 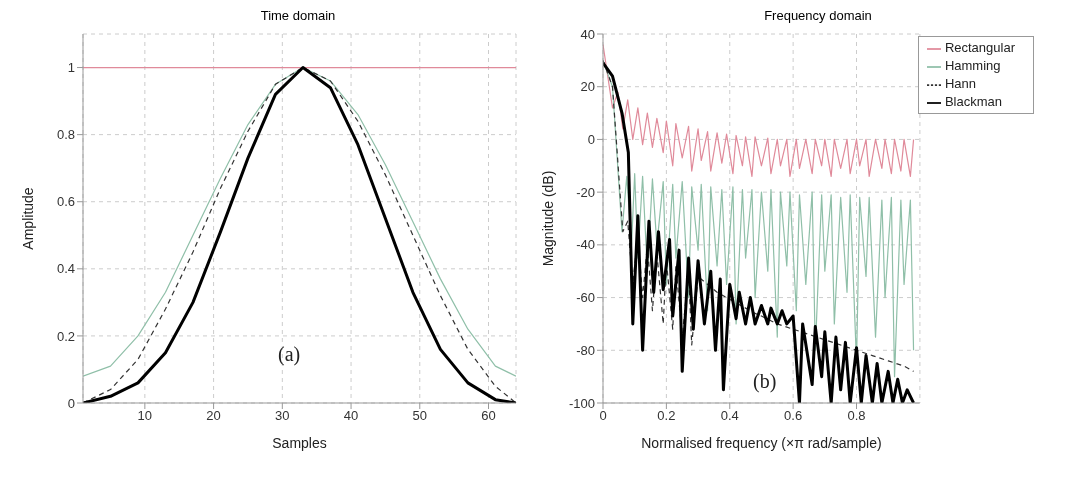 I want to click on x-tick-label: 0.4, so click(x=729, y=416).